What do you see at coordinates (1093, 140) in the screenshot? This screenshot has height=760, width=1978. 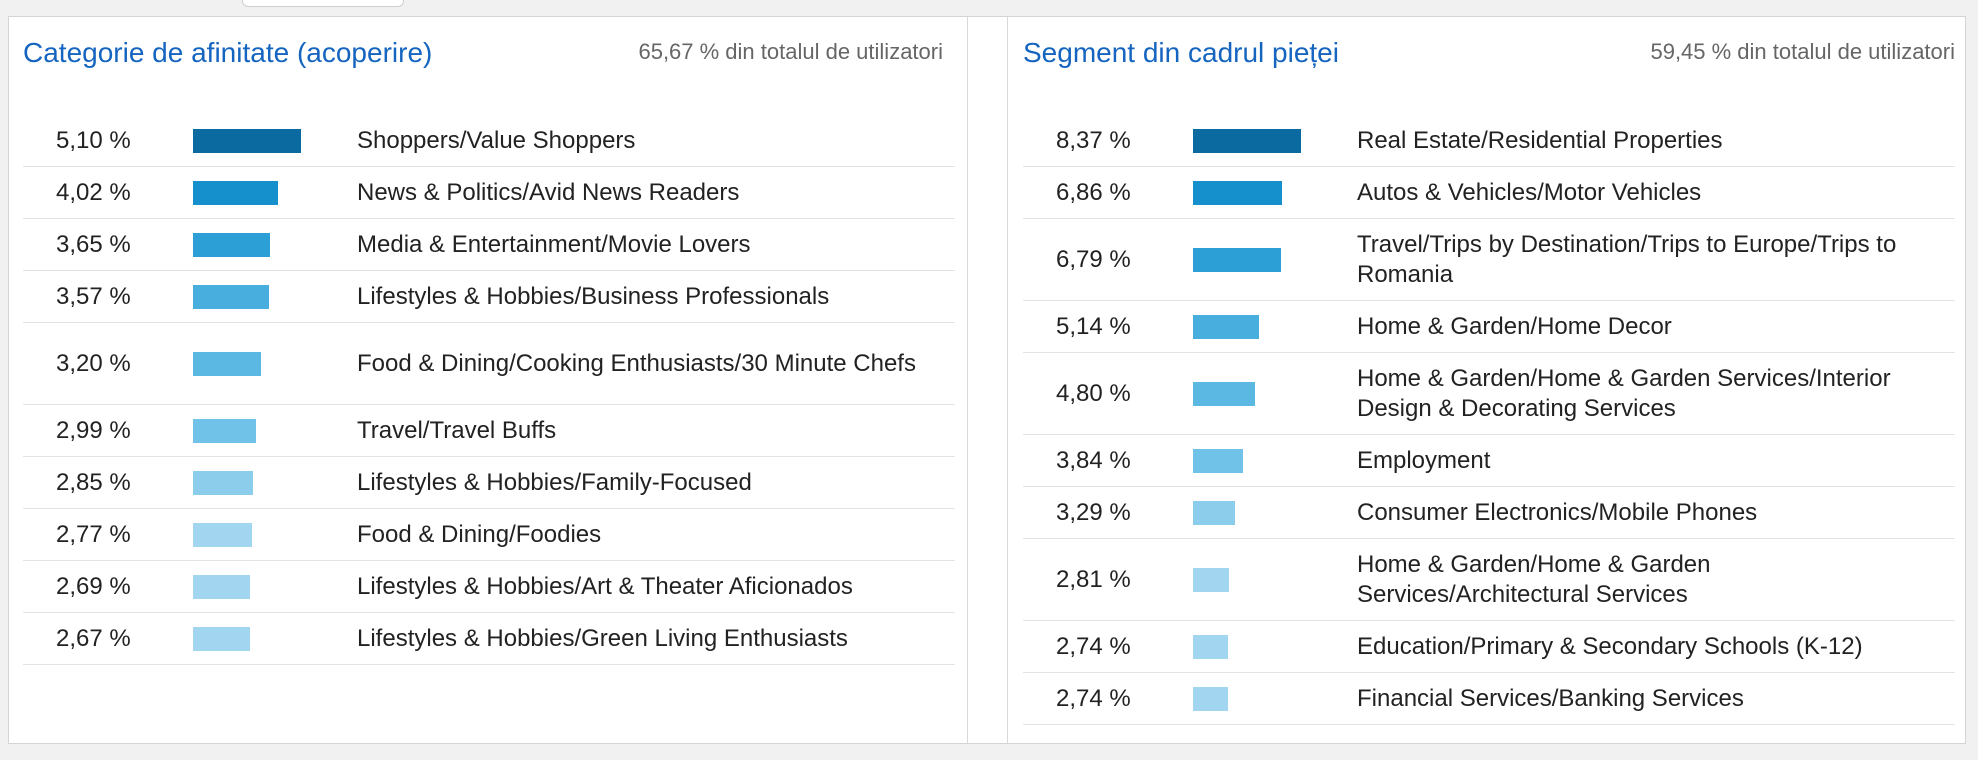 I see `percentage-value: 8,37 %` at bounding box center [1093, 140].